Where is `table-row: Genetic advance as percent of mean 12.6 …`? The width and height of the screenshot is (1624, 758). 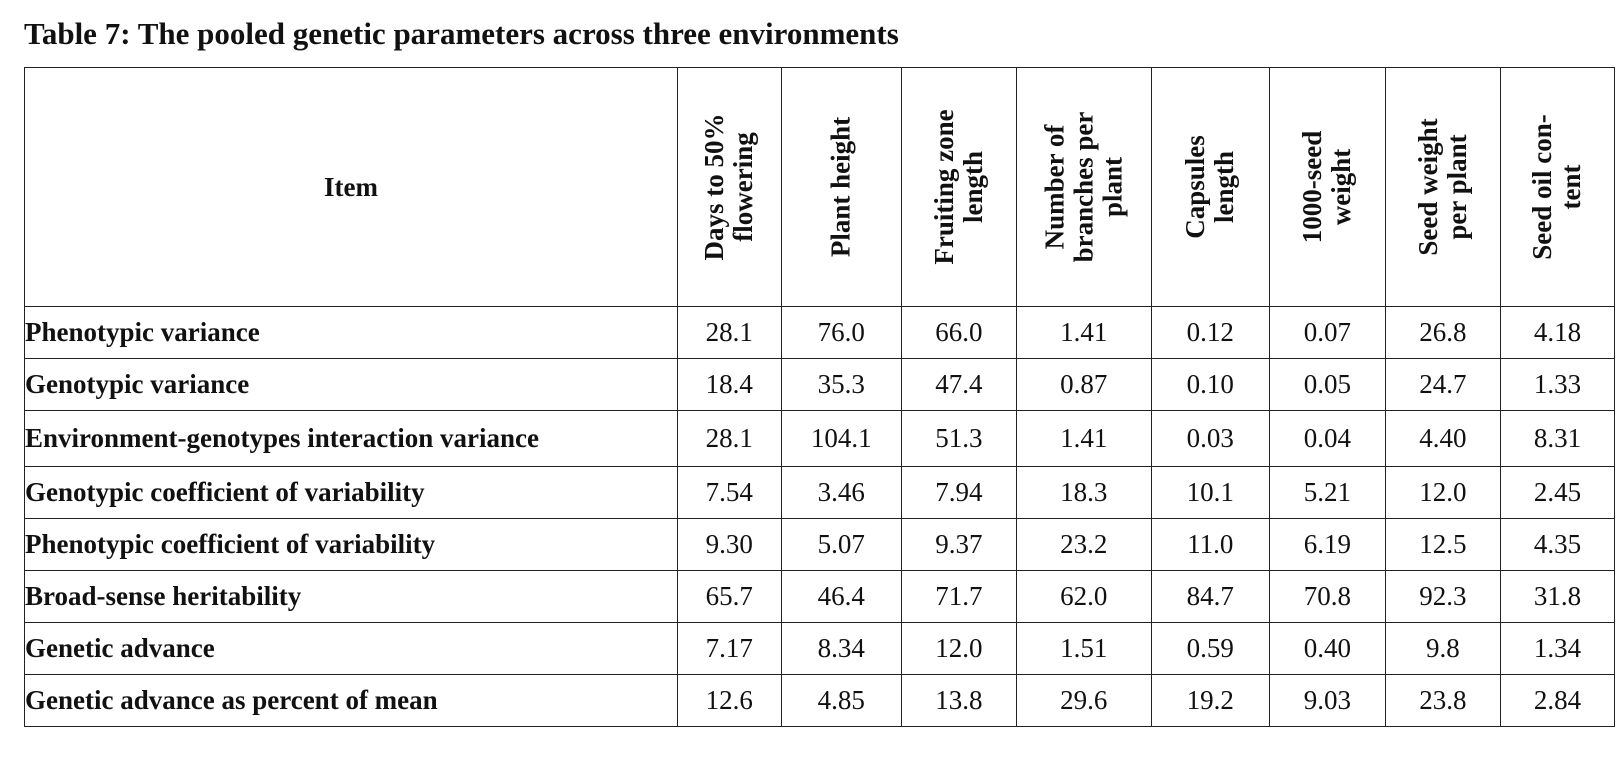
table-row: Genetic advance as percent of mean 12.6 … is located at coordinates (820, 700).